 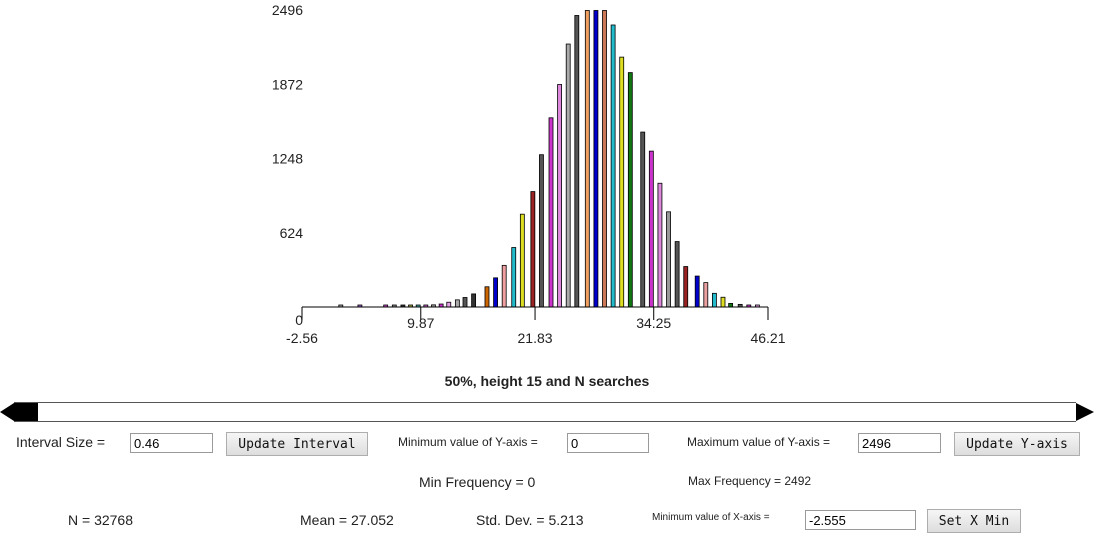 I want to click on max-y-axis-input, so click(x=899, y=443).